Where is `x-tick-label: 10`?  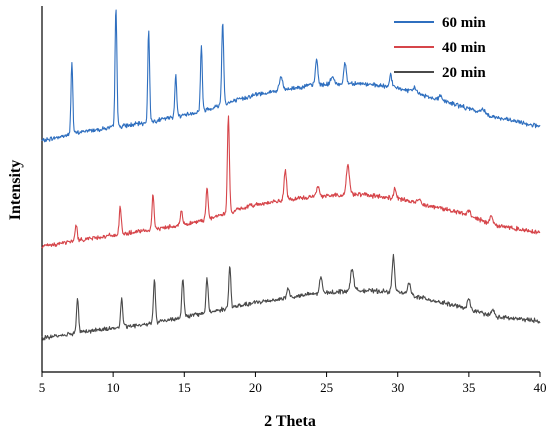
x-tick-label: 10 is located at coordinates (113, 387).